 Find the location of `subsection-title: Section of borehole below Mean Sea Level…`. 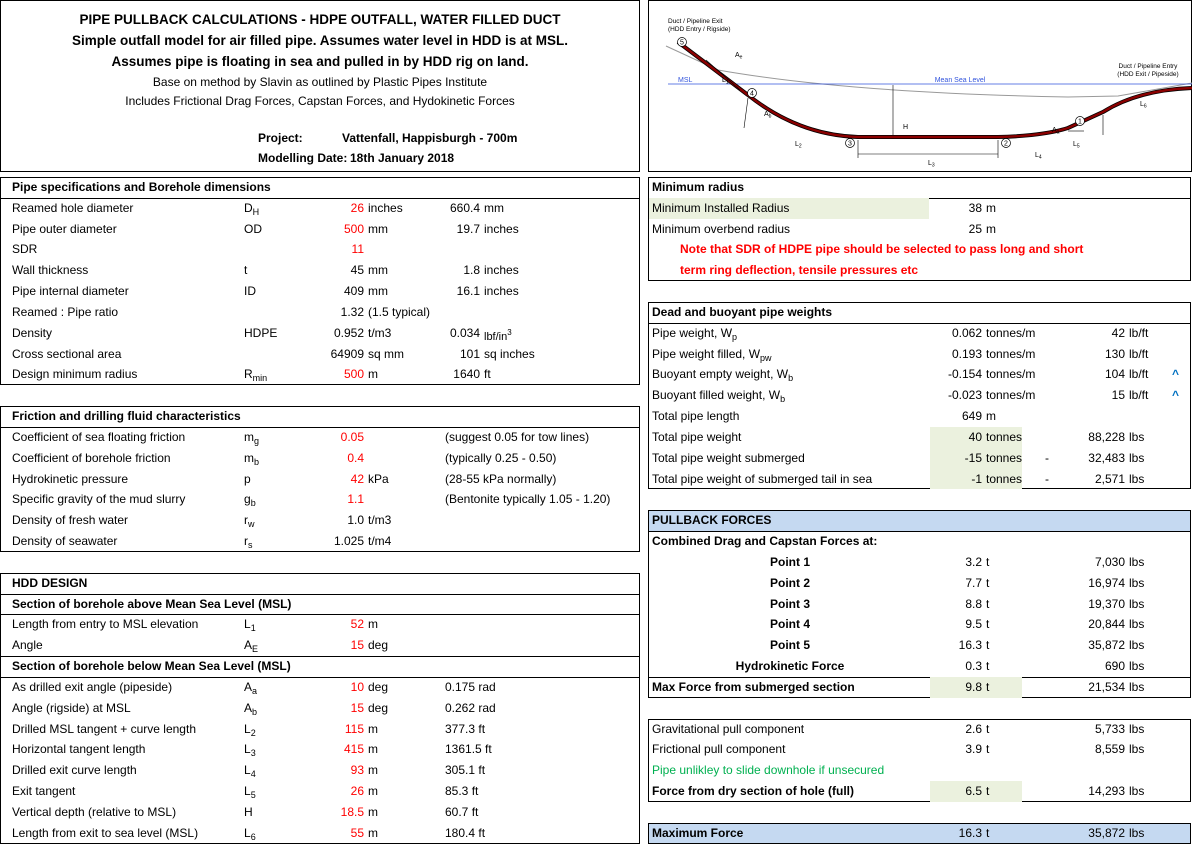

subsection-title: Section of borehole below Mean Sea Level… is located at coordinates (151, 666).